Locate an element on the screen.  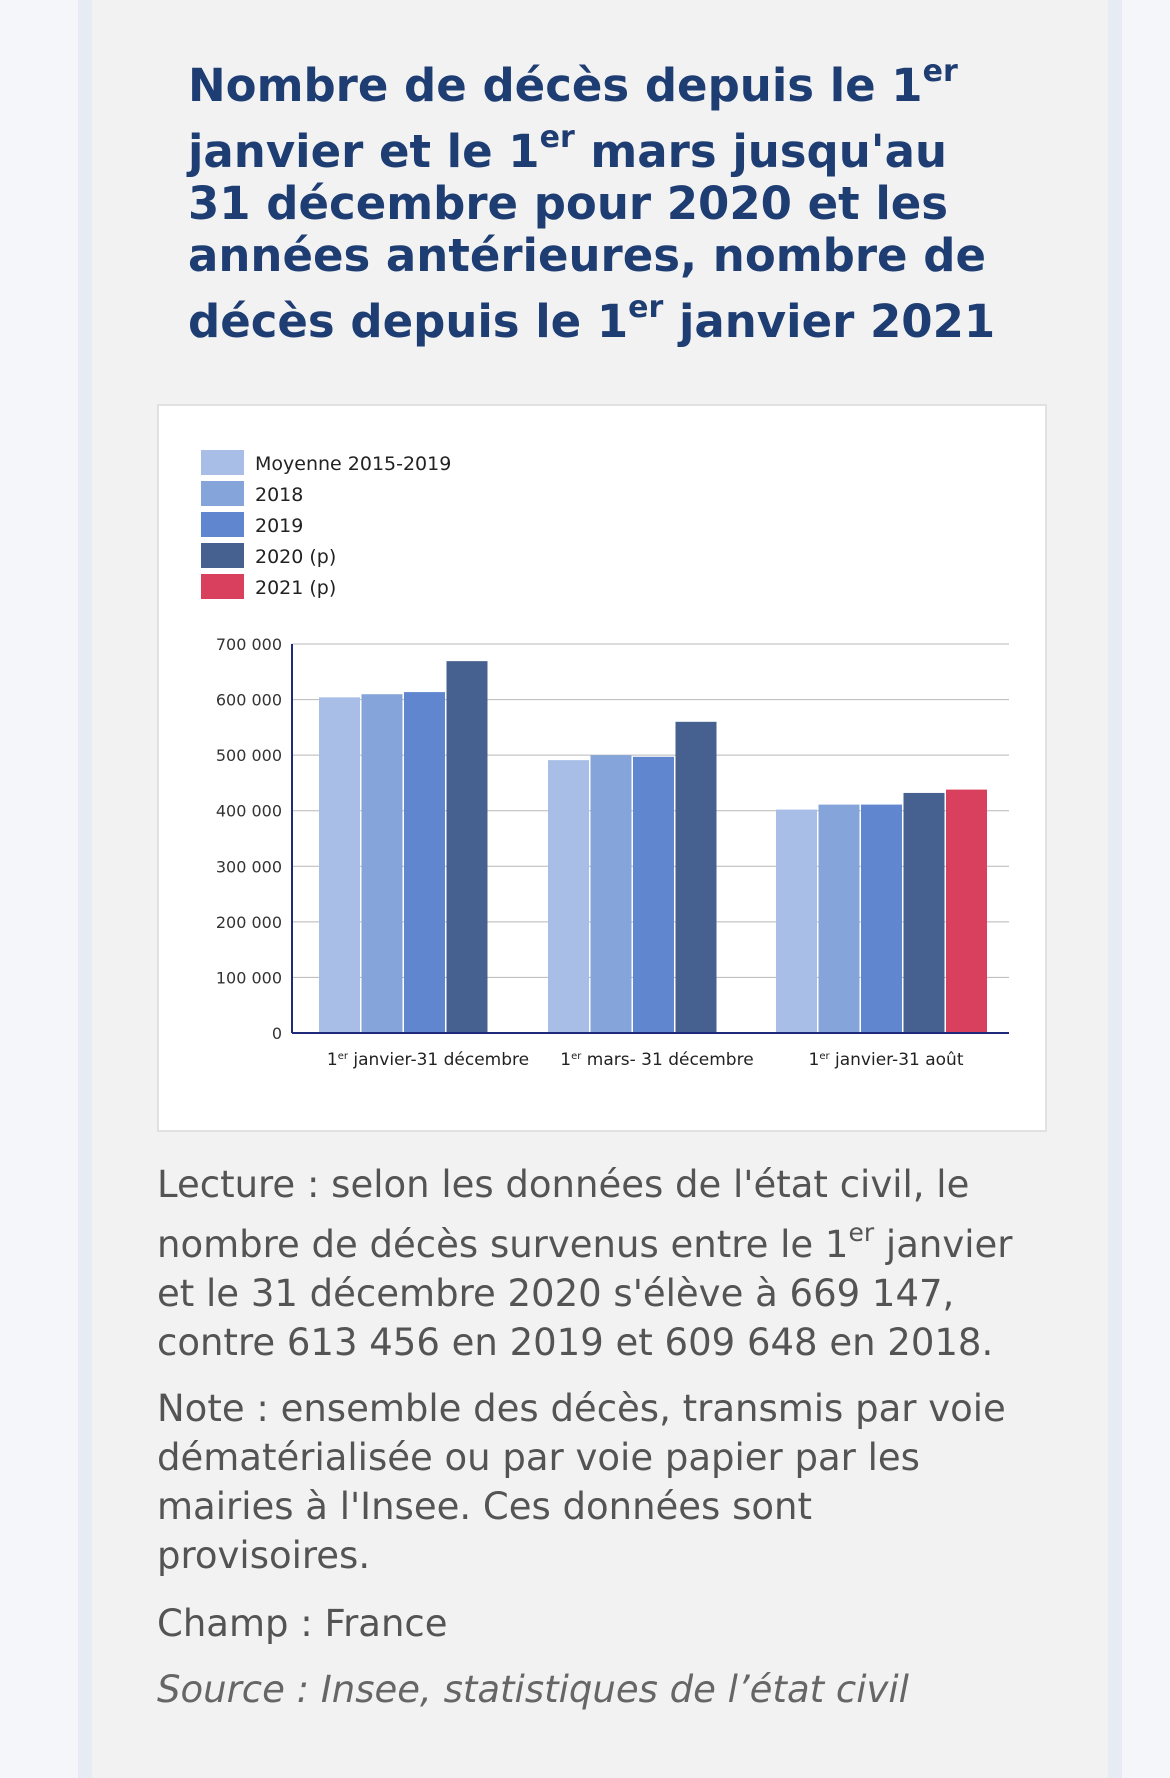
x-tick-label: 1er janvier-31 août is located at coordinates (886, 1060).